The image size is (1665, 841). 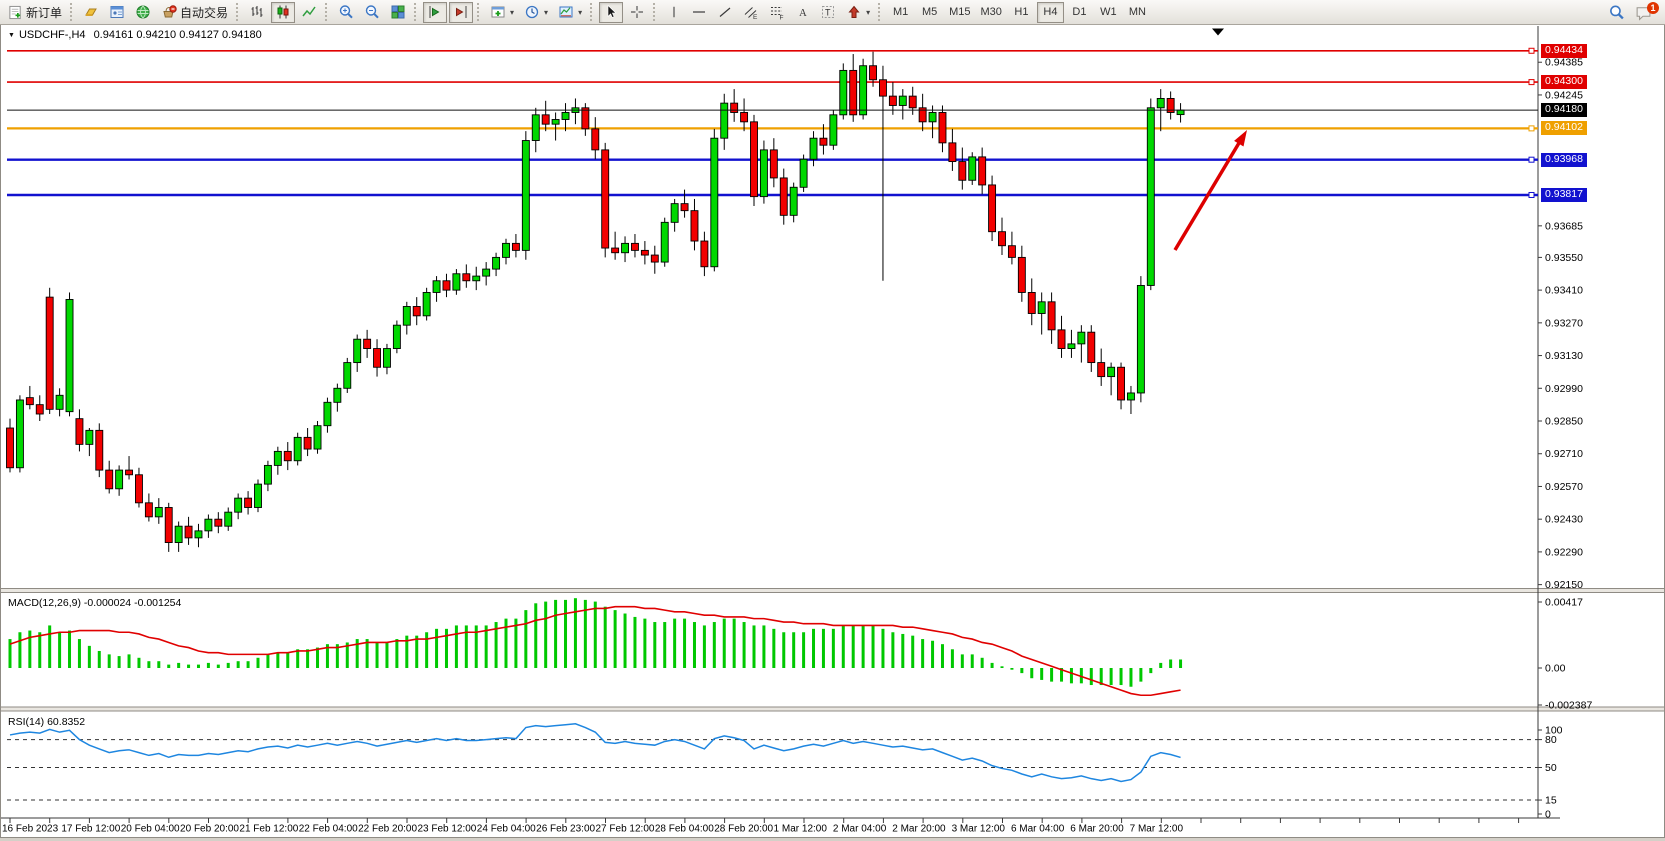 I want to click on search-icon, so click(x=1617, y=12).